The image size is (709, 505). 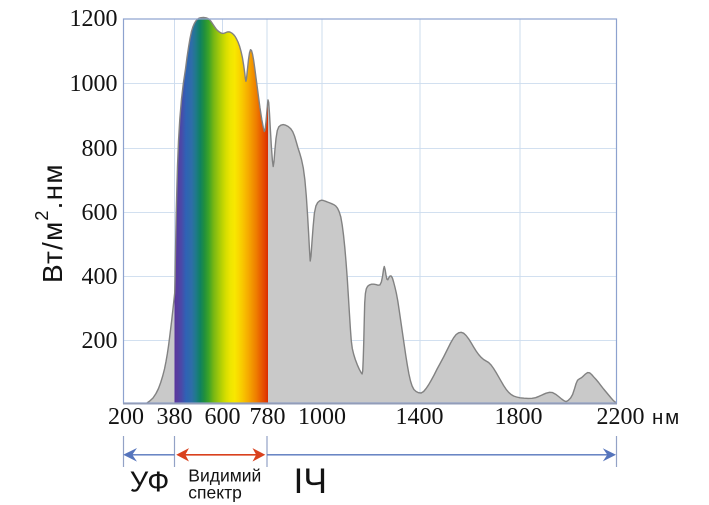 What do you see at coordinates (519, 417) in the screenshot?
I see `svg-text: 1800` at bounding box center [519, 417].